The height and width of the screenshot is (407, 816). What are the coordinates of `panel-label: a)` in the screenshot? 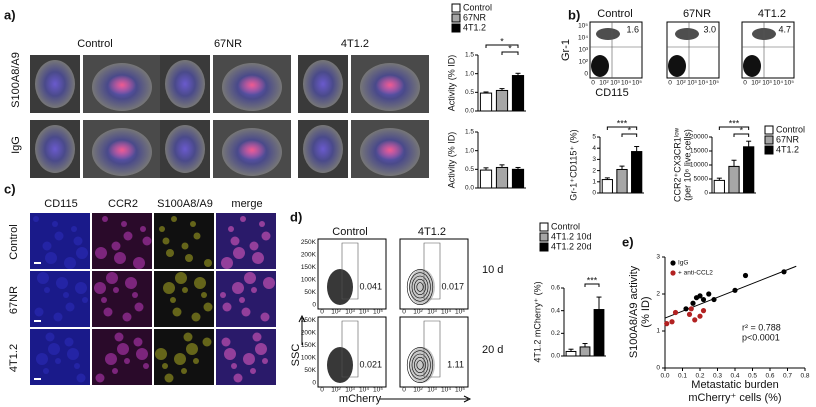 It's located at (10, 14).